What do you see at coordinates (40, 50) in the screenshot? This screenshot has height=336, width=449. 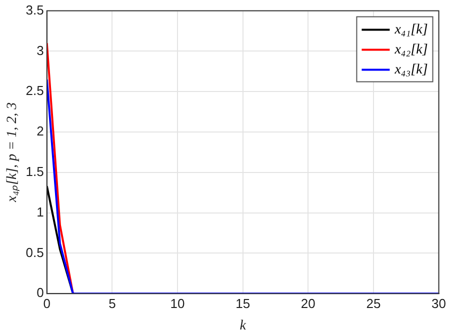 I see `y-tick-label: 3` at bounding box center [40, 50].